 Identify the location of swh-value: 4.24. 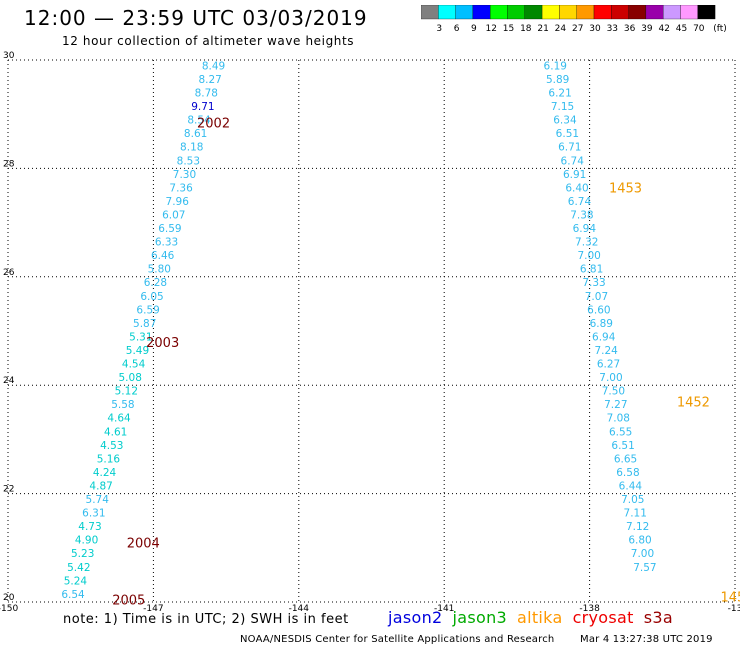
(105, 473).